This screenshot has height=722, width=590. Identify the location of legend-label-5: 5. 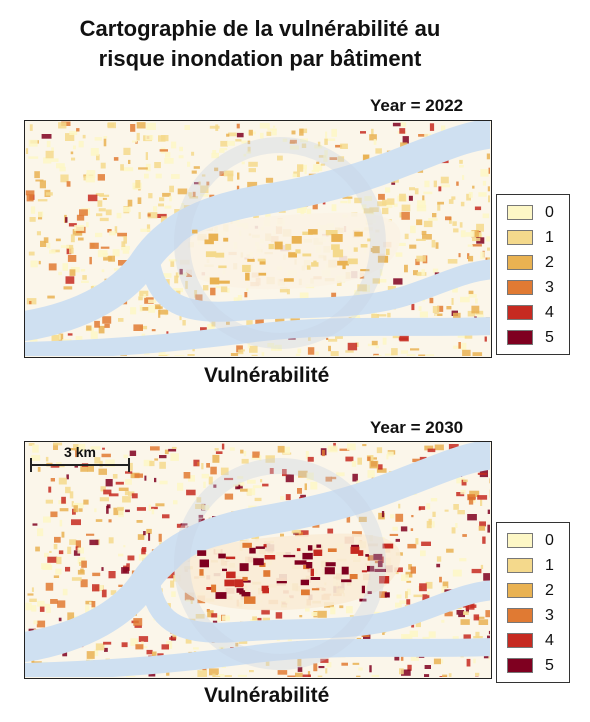
(549, 665).